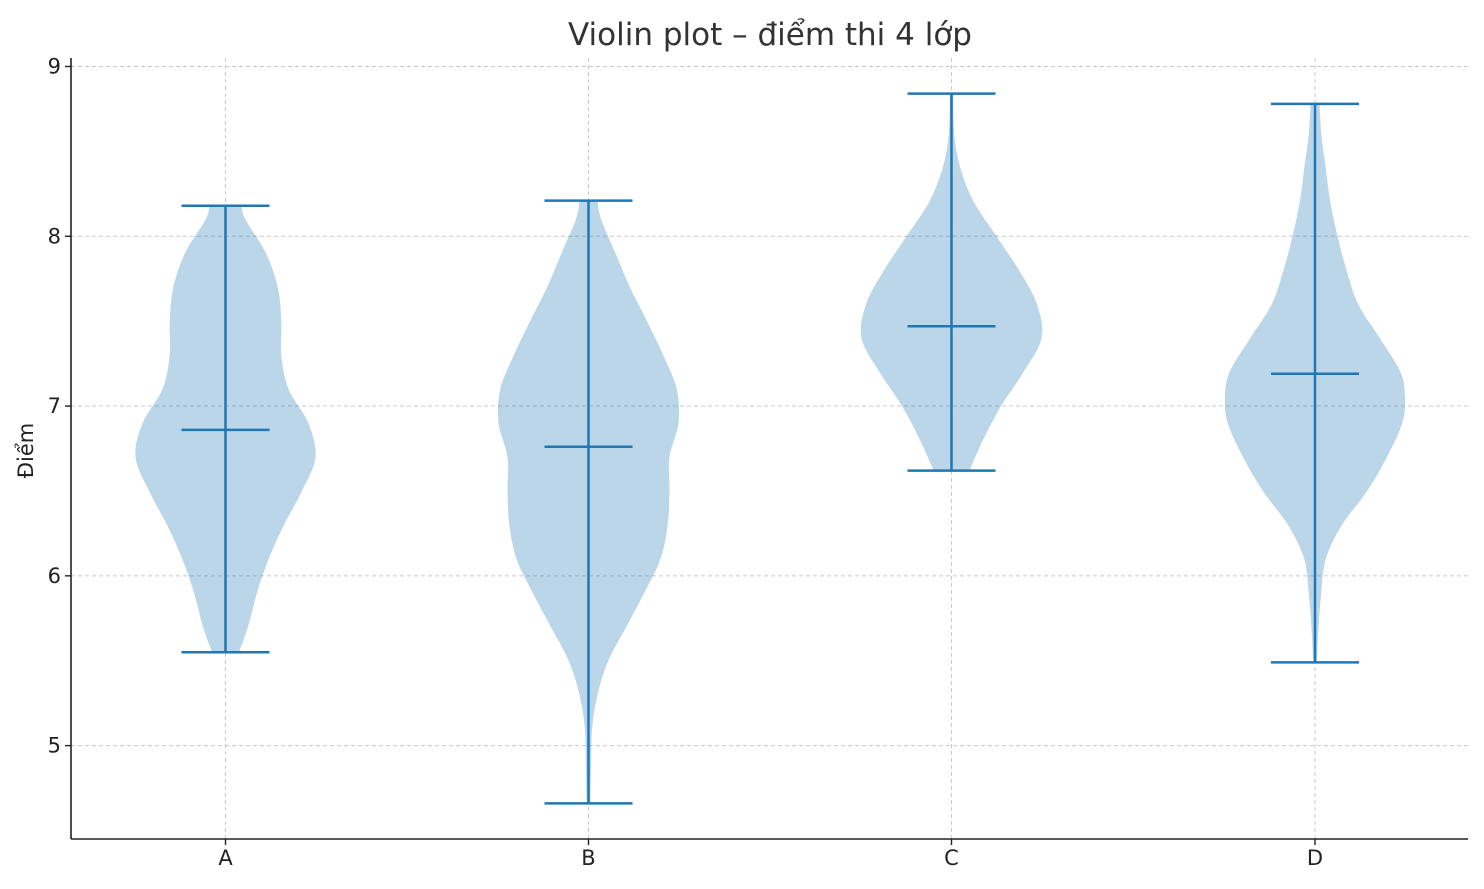 This screenshot has height=889, width=1484. Describe the element at coordinates (54, 66) in the screenshot. I see `y-tick-label: 9` at that location.